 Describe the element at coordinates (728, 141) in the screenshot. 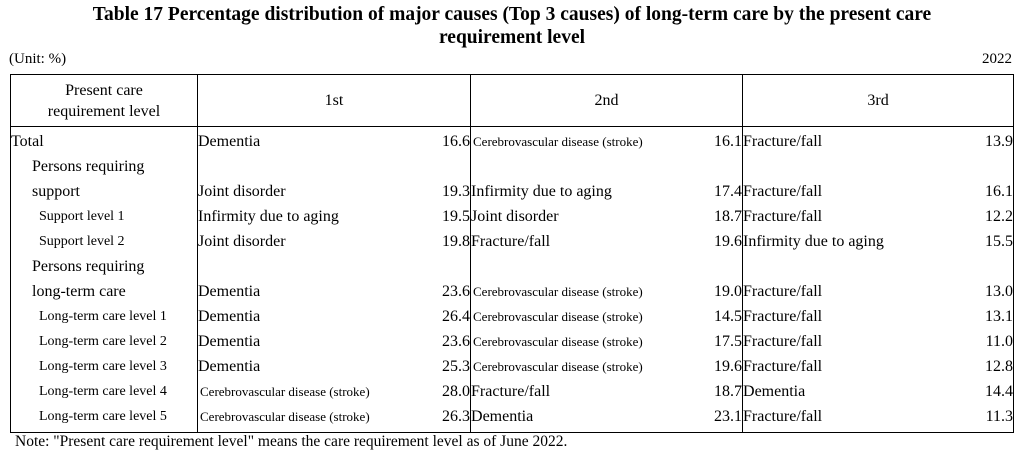

I see `rank-2-percent-cell: 16.1` at that location.